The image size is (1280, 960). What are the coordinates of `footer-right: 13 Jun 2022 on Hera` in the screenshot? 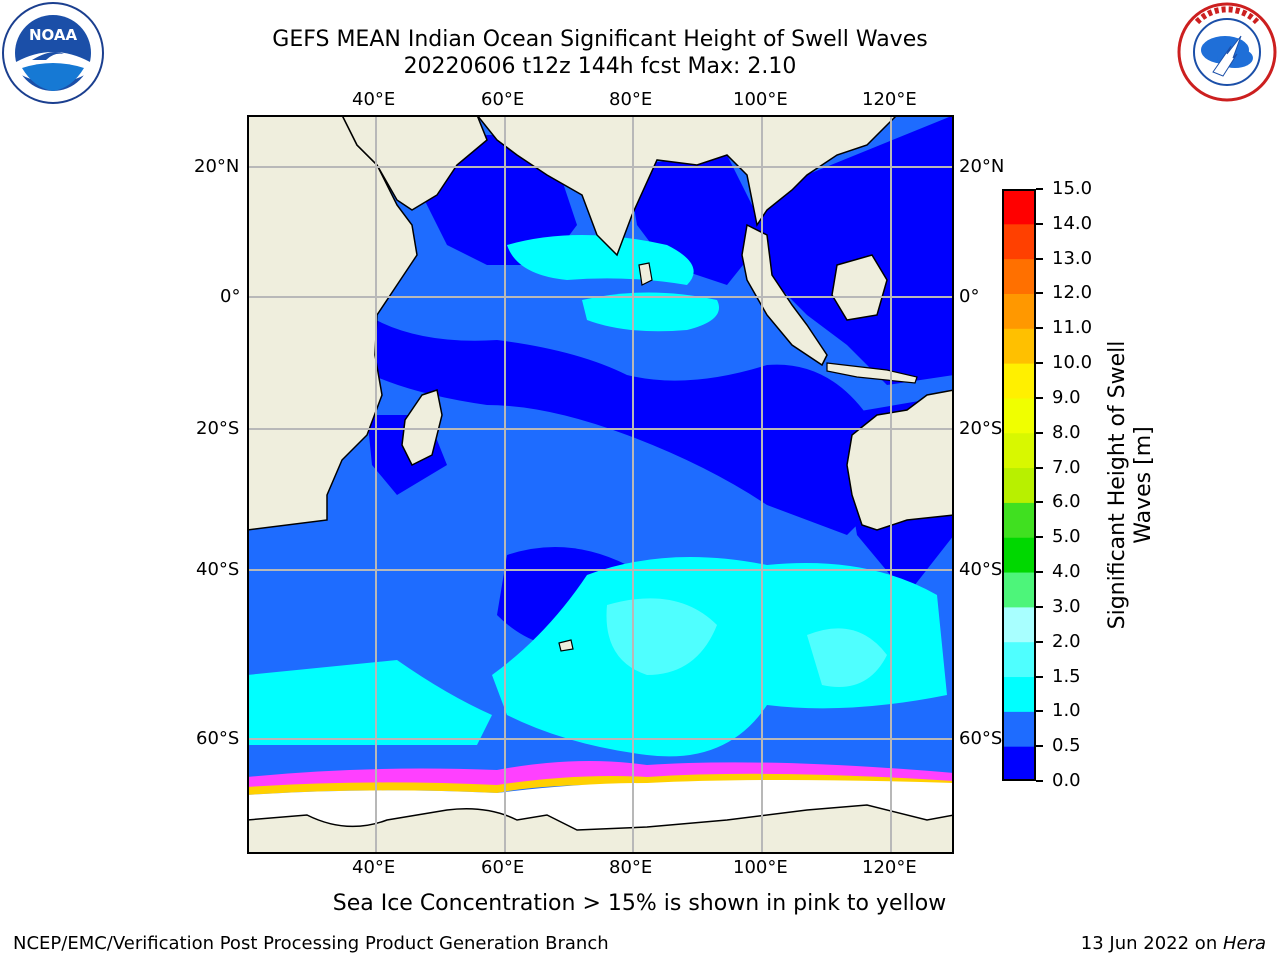 It's located at (1173, 943).